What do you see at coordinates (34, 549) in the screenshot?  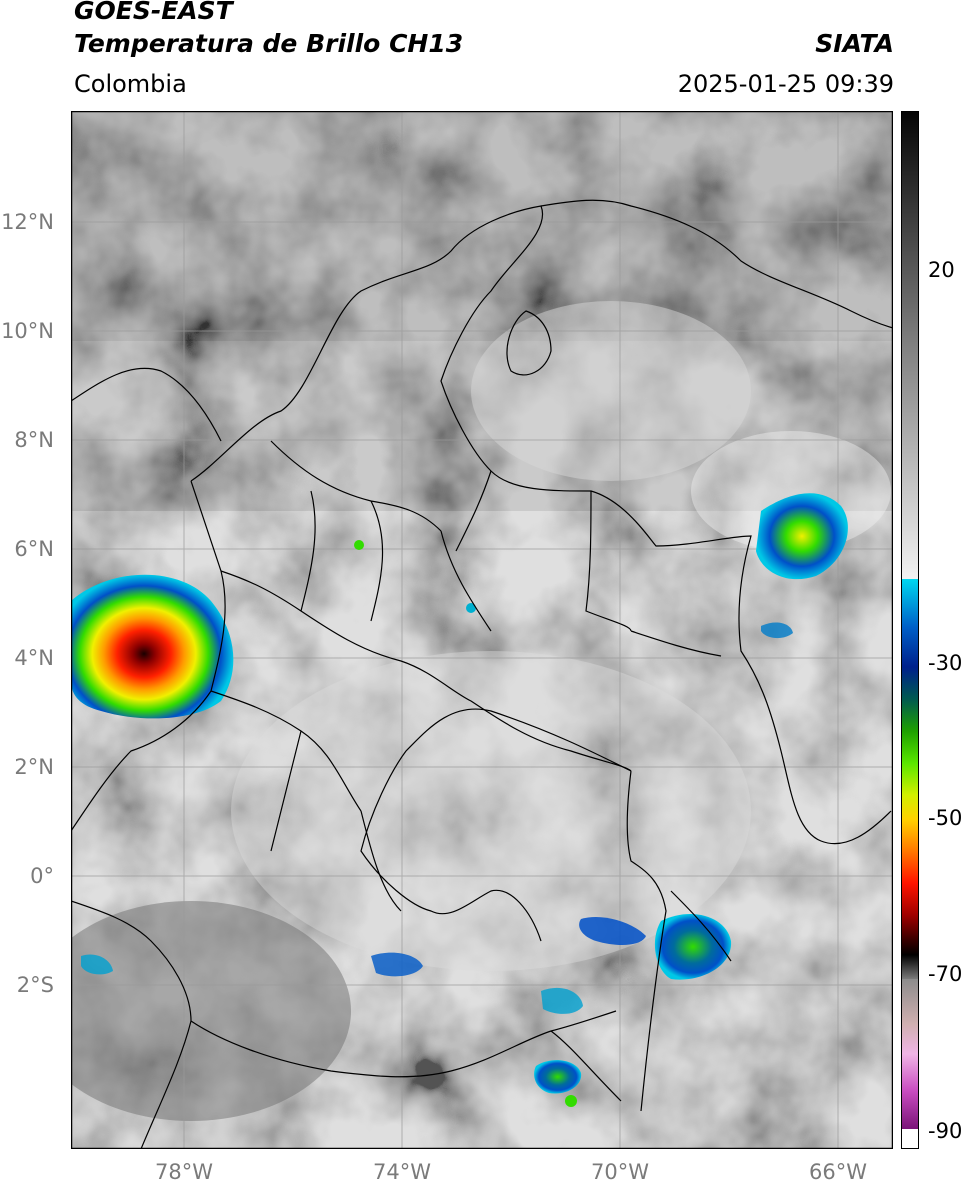 I see `lat-label: 6°N` at bounding box center [34, 549].